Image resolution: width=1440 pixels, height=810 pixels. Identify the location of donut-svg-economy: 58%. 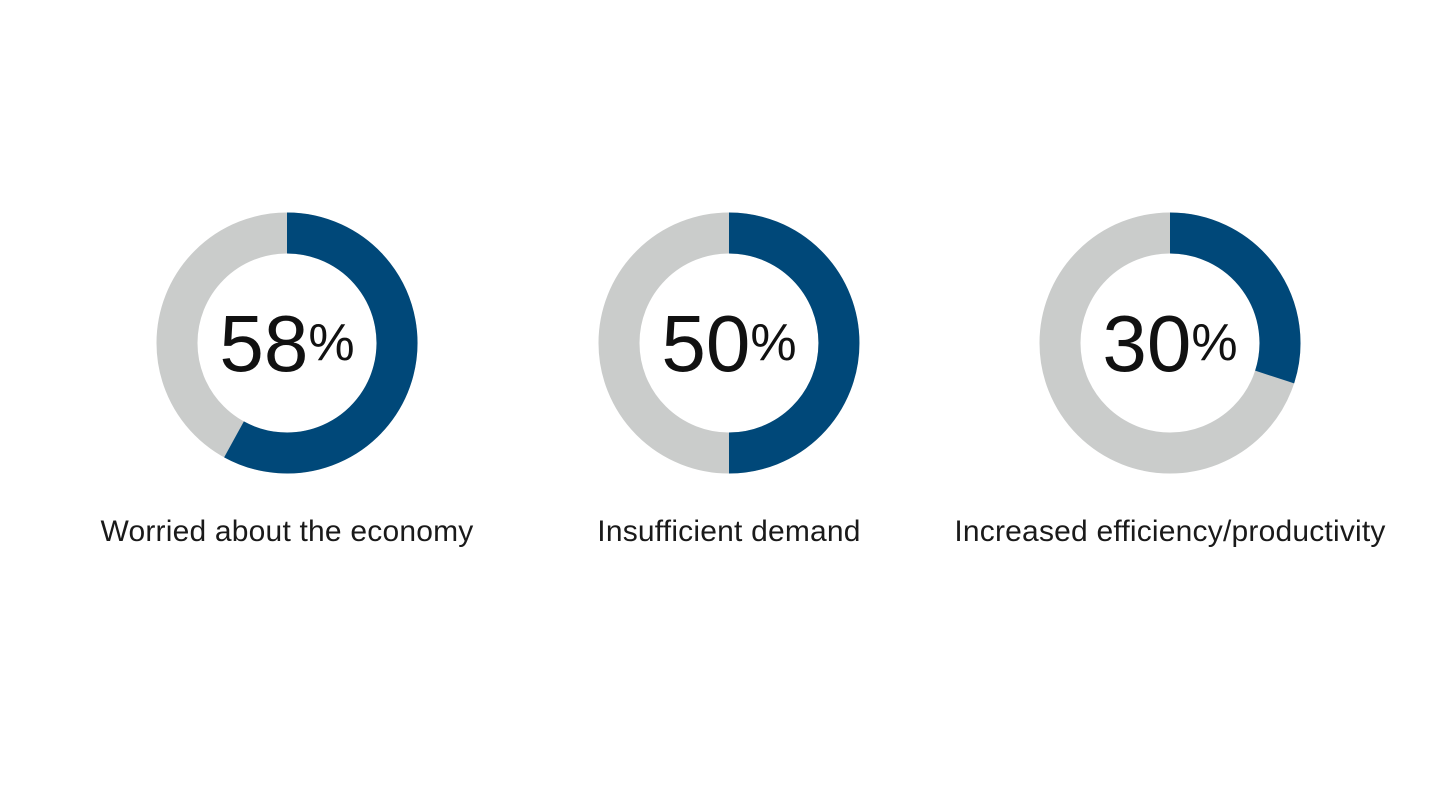
(287, 343).